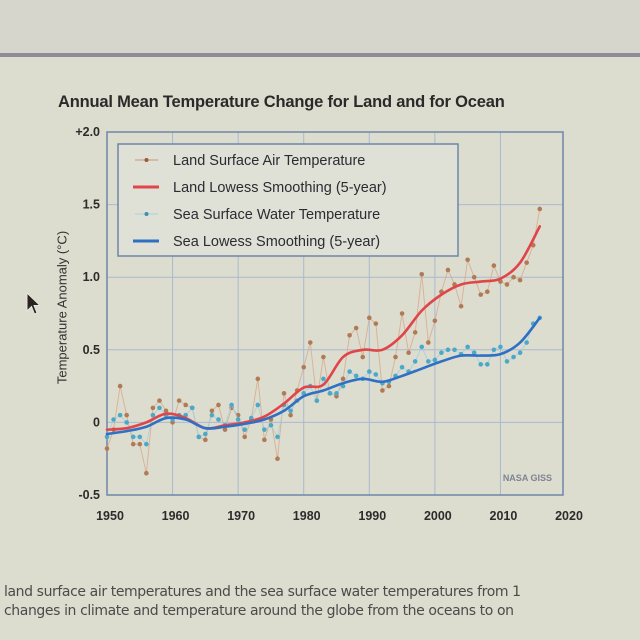 Image resolution: width=640 pixels, height=640 pixels. What do you see at coordinates (320, 27) in the screenshot?
I see `page-header-band` at bounding box center [320, 27].